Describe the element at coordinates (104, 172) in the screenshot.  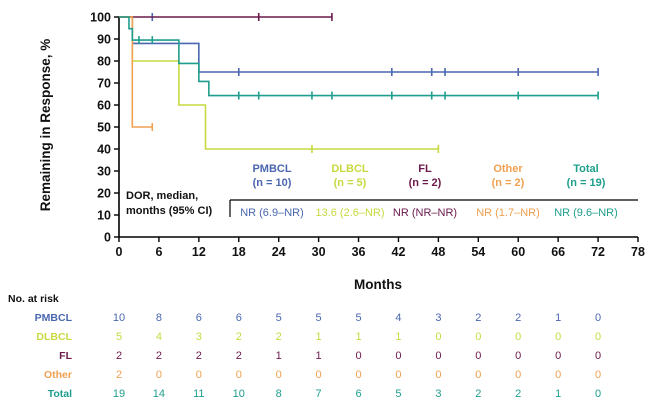
I see `y-tick-label: 30` at that location.